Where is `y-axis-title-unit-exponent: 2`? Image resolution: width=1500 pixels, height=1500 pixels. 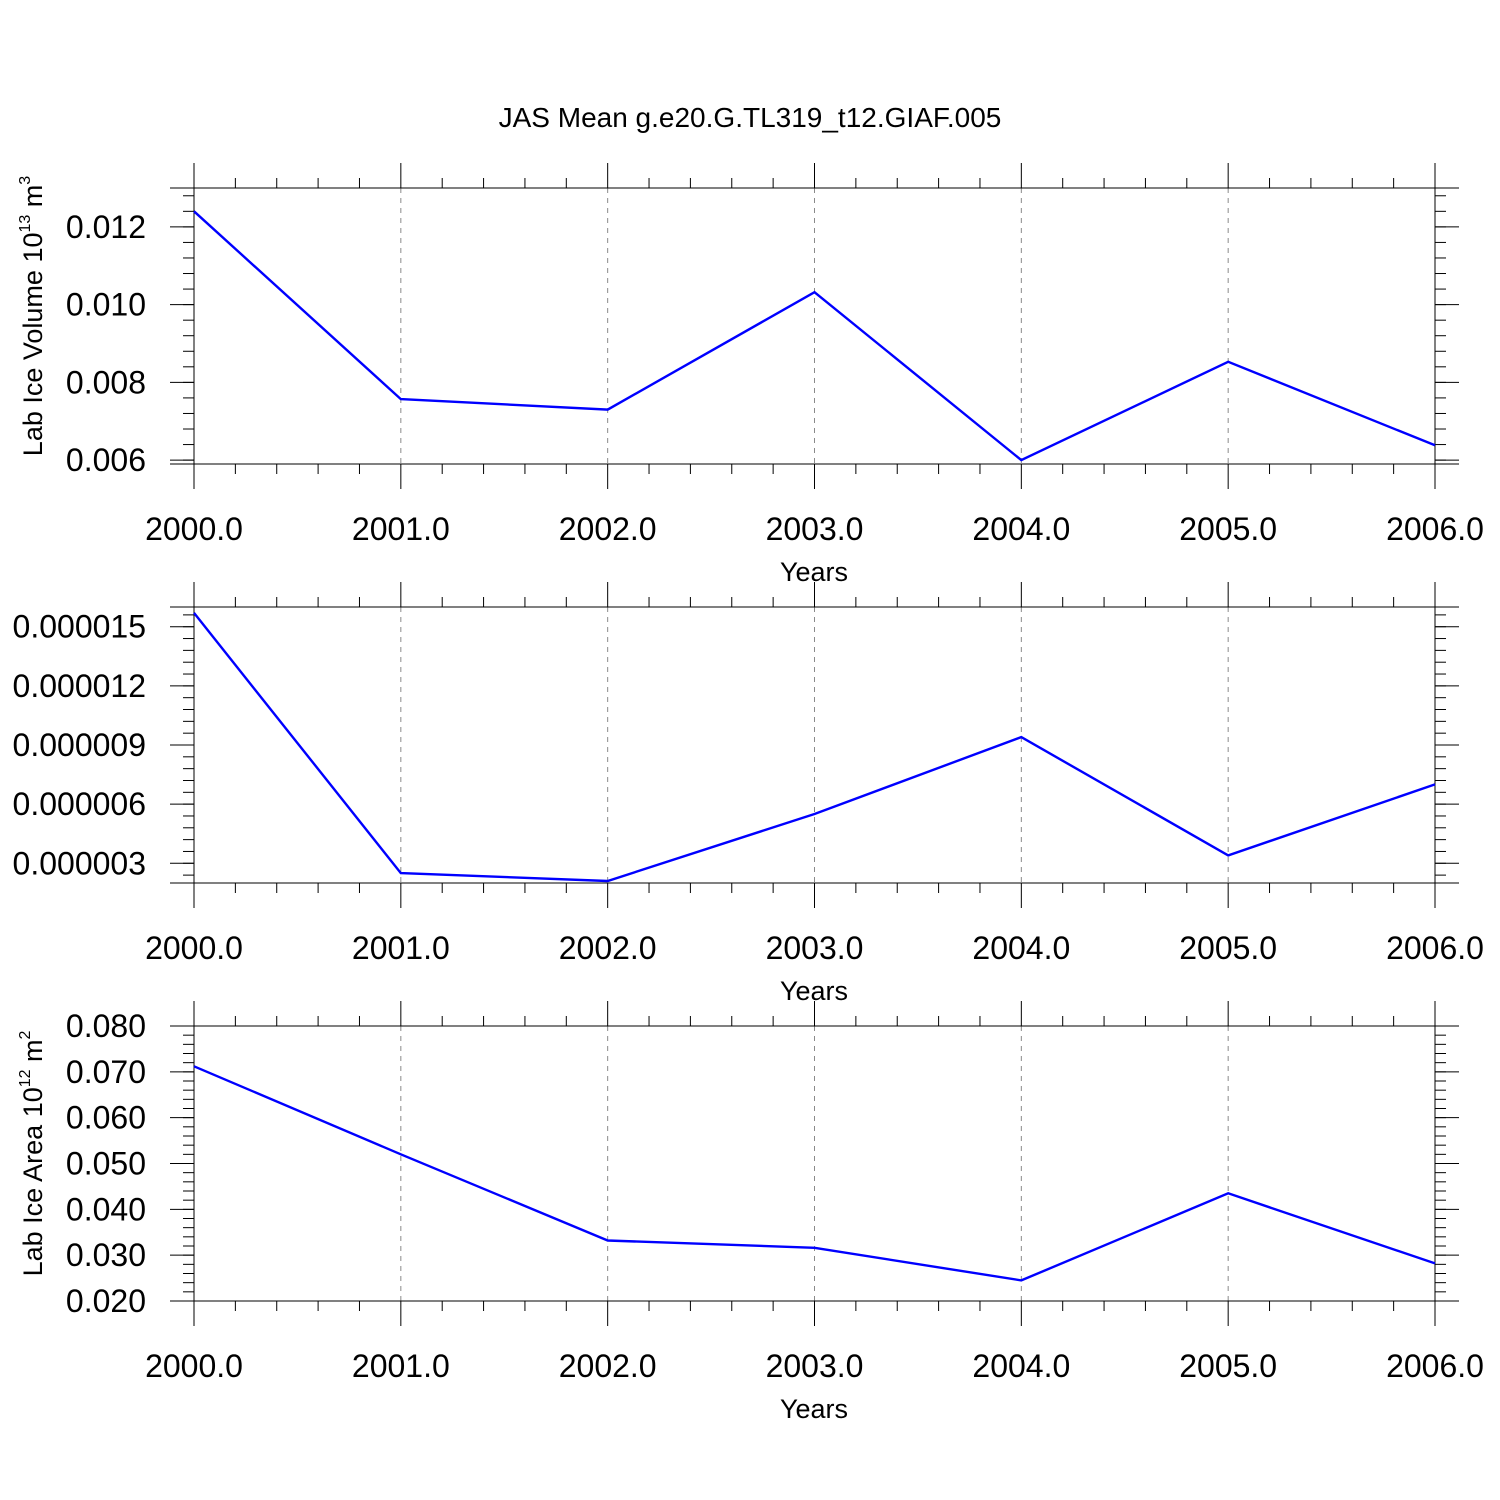 y-axis-title-unit-exponent: 2 is located at coordinates (25, 1034).